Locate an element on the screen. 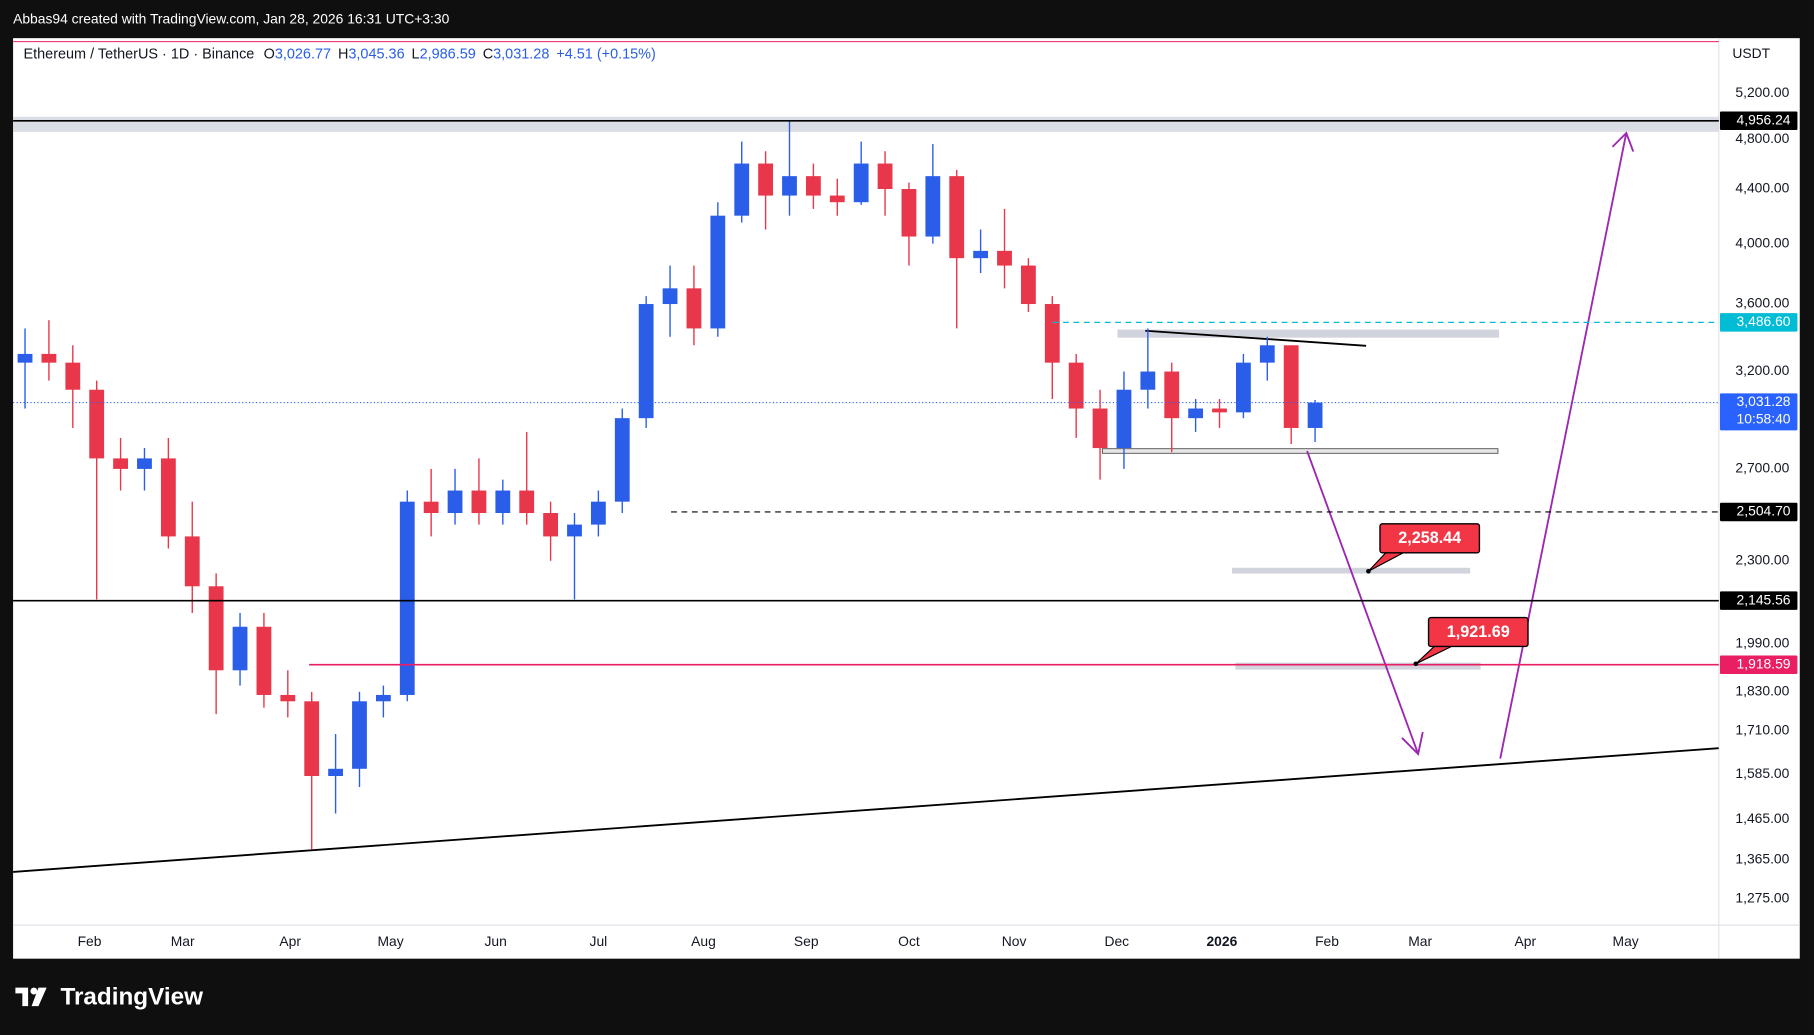 Image resolution: width=1814 pixels, height=1035 pixels. x-tick-label: Mar is located at coordinates (183, 941).